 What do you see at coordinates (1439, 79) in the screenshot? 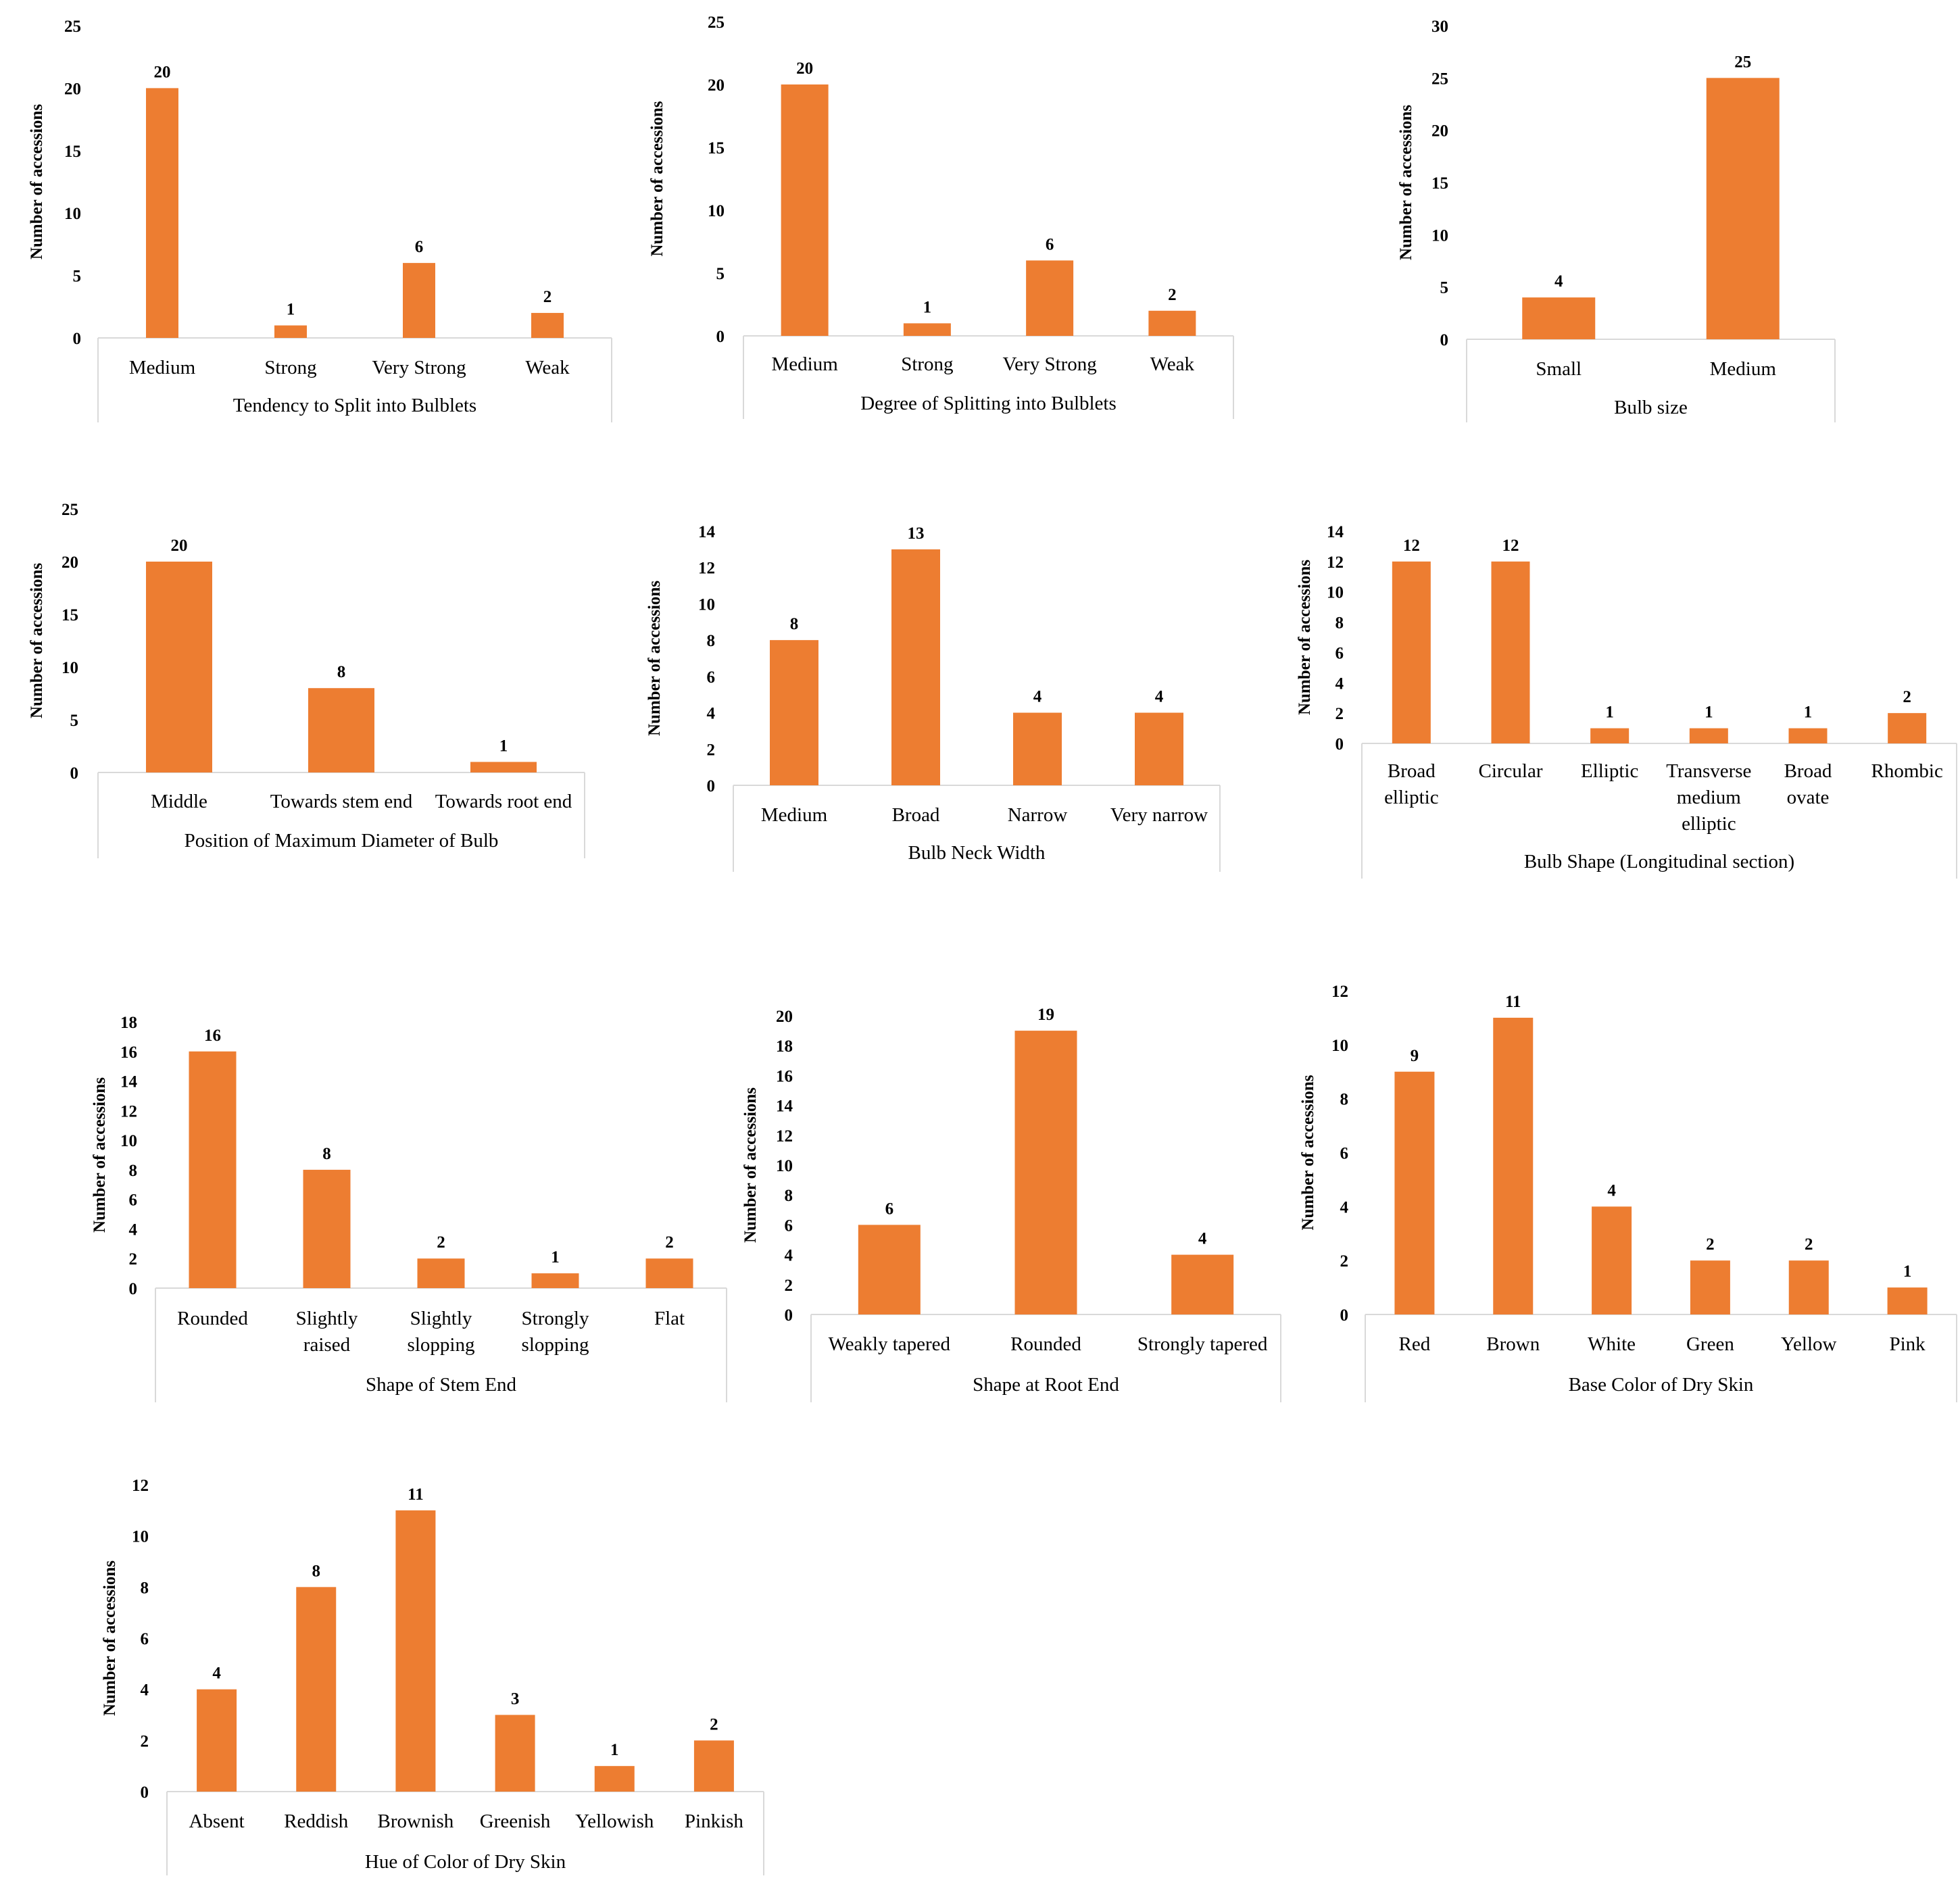
I see `y-tick-label: 25` at bounding box center [1439, 79].